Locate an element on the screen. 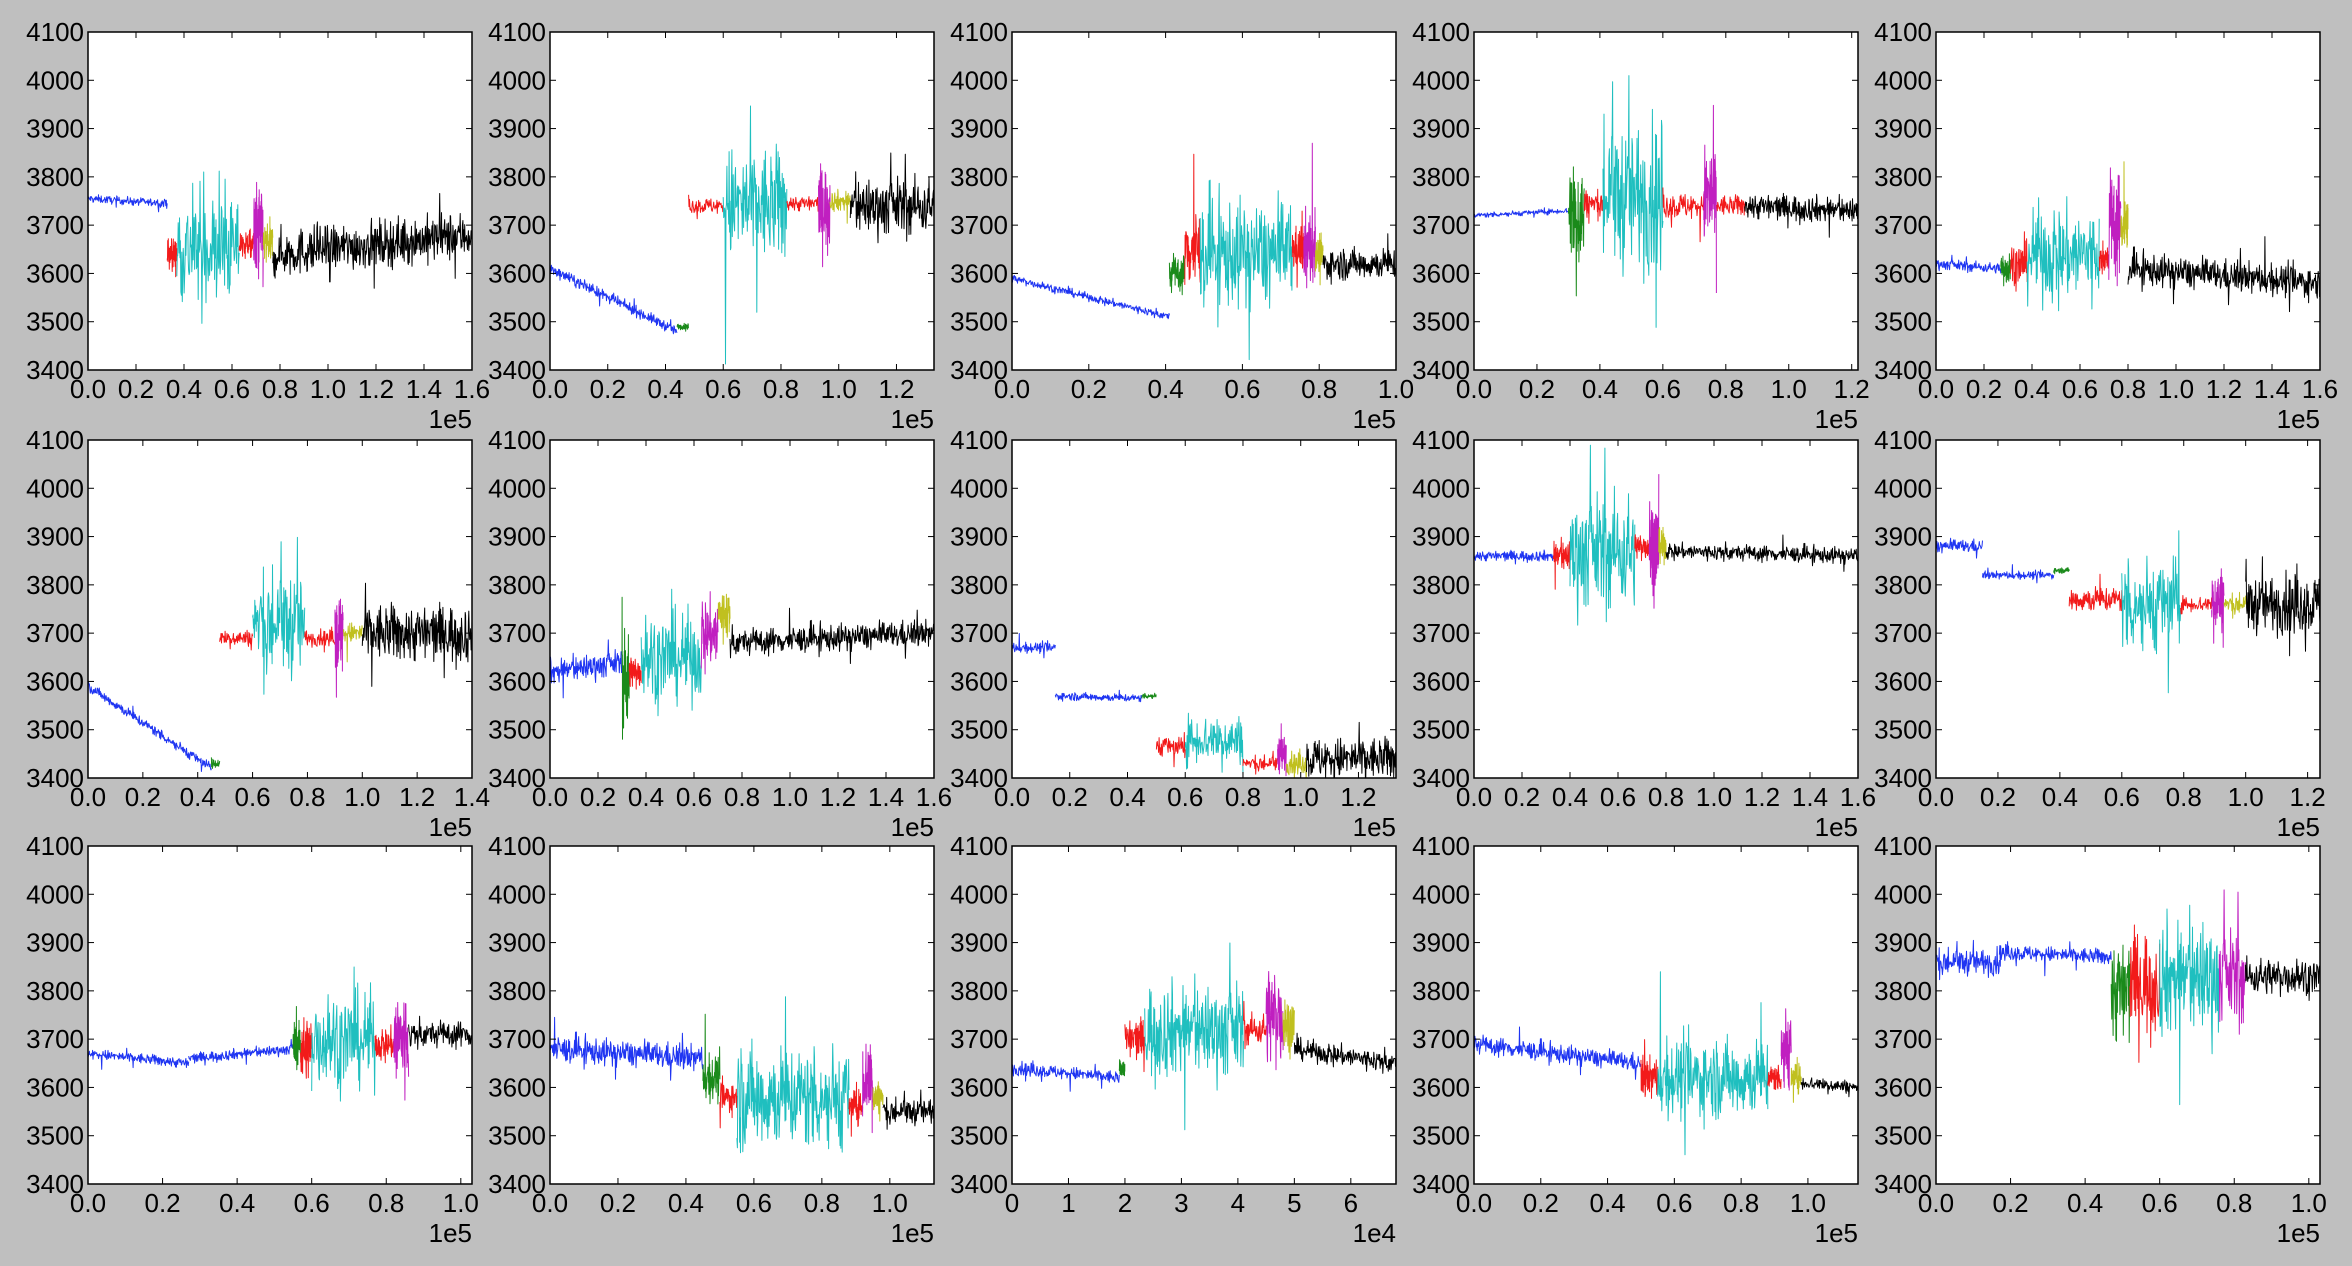 The height and width of the screenshot is (1266, 2352). axes-frame is located at coordinates (1666, 201).